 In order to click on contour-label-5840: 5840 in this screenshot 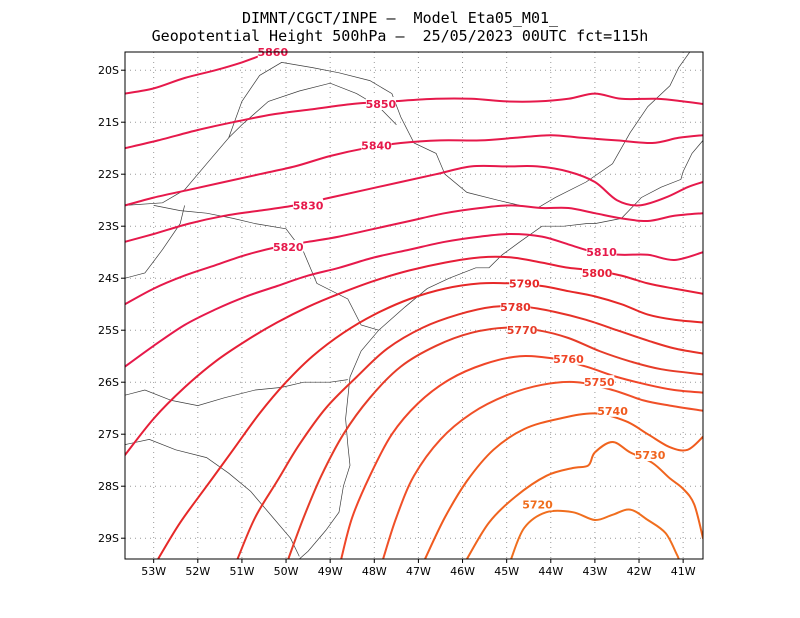, I will do `click(376, 146)`.